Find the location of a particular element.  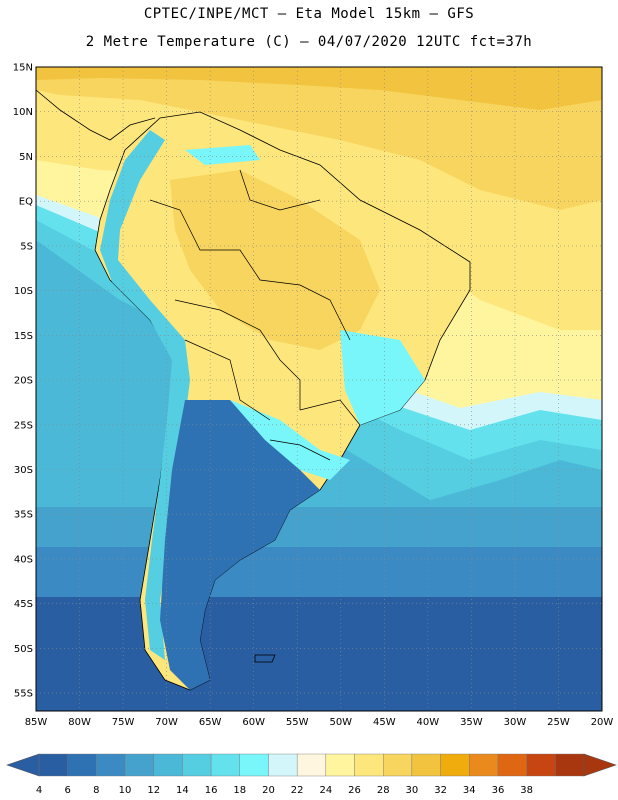

colorbar-labels: 4 6 8 10 12 14 16 18 20 22 24 26 28 30 32 34 36 38 is located at coordinates (284, 790).